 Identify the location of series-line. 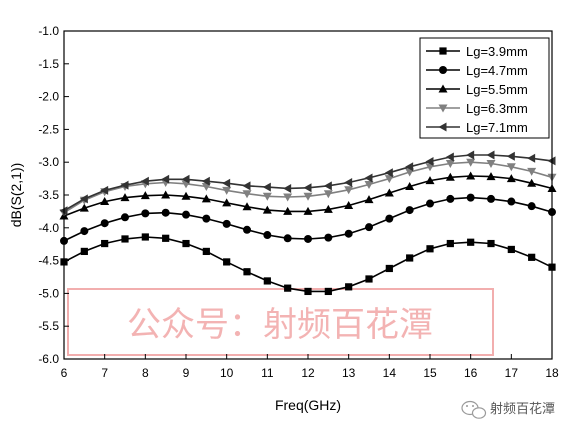
(308, 264).